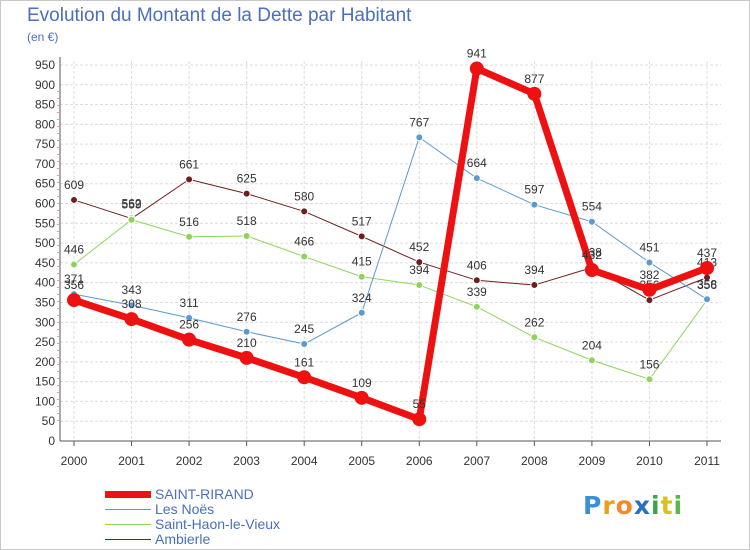 The height and width of the screenshot is (550, 750). Describe the element at coordinates (45, 184) in the screenshot. I see `y-tick-label: 650` at that location.